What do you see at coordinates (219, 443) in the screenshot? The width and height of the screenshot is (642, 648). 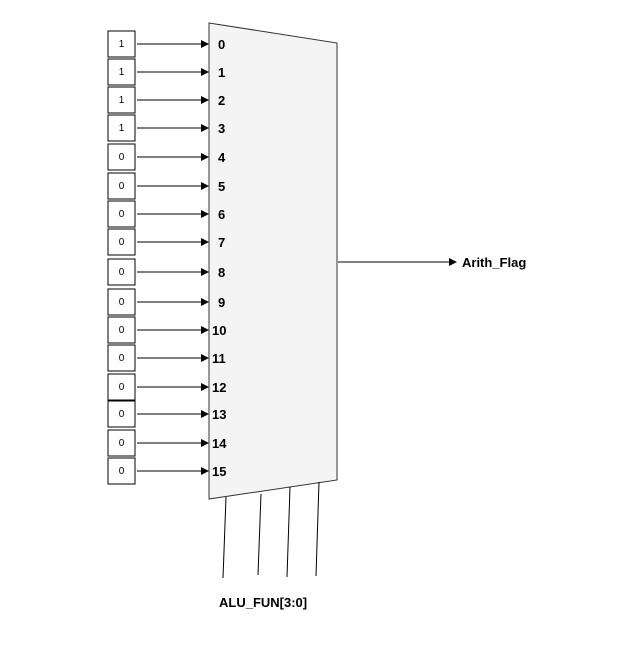 I see `input-index-label: 14` at bounding box center [219, 443].